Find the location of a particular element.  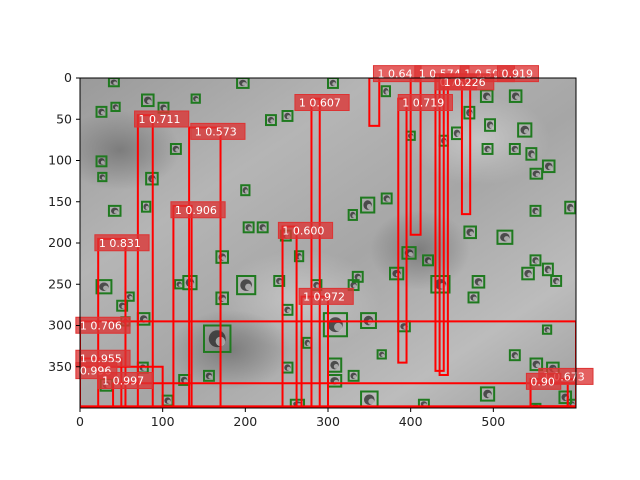

x-tick-label: 300 is located at coordinates (328, 421).